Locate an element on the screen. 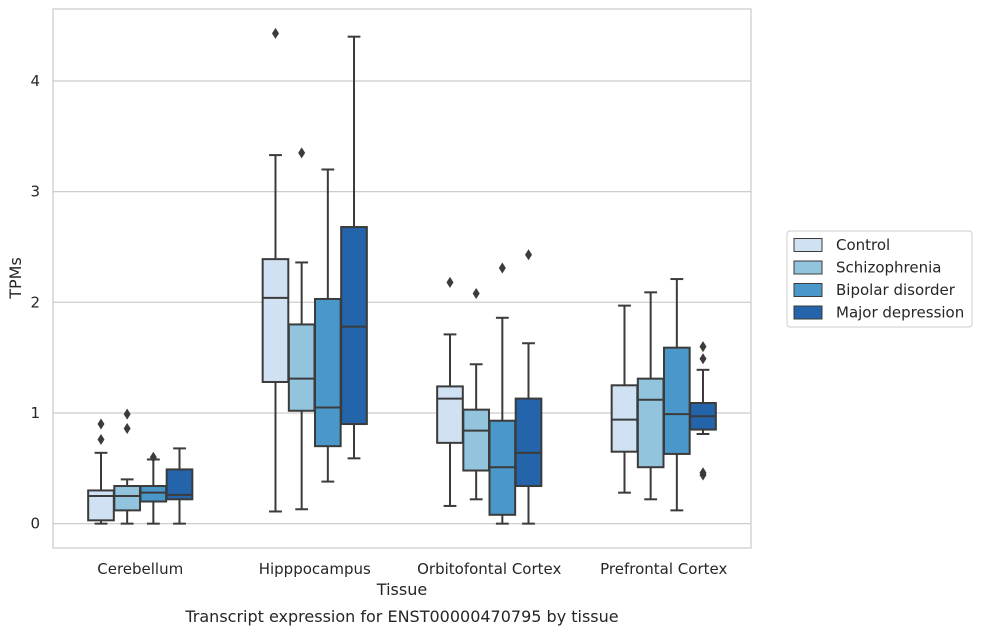 The height and width of the screenshot is (638, 983). x-axis-label: Tissue is located at coordinates (401, 589).